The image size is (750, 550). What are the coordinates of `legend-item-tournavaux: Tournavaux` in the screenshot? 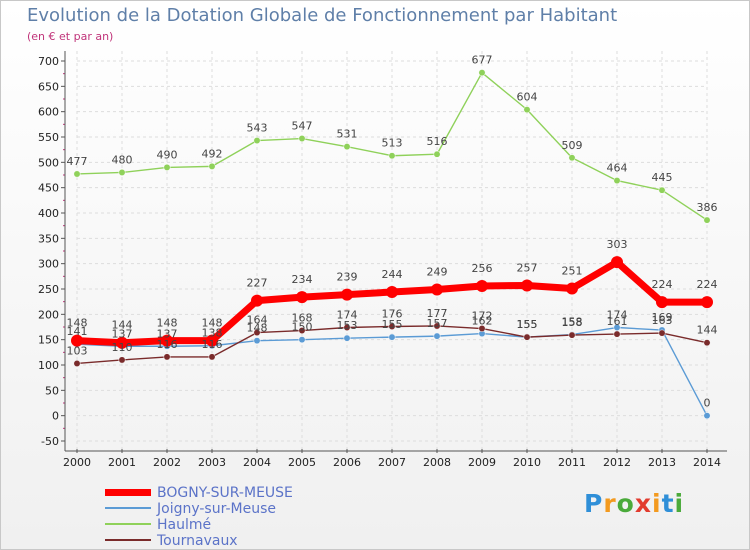 It's located at (215, 541).